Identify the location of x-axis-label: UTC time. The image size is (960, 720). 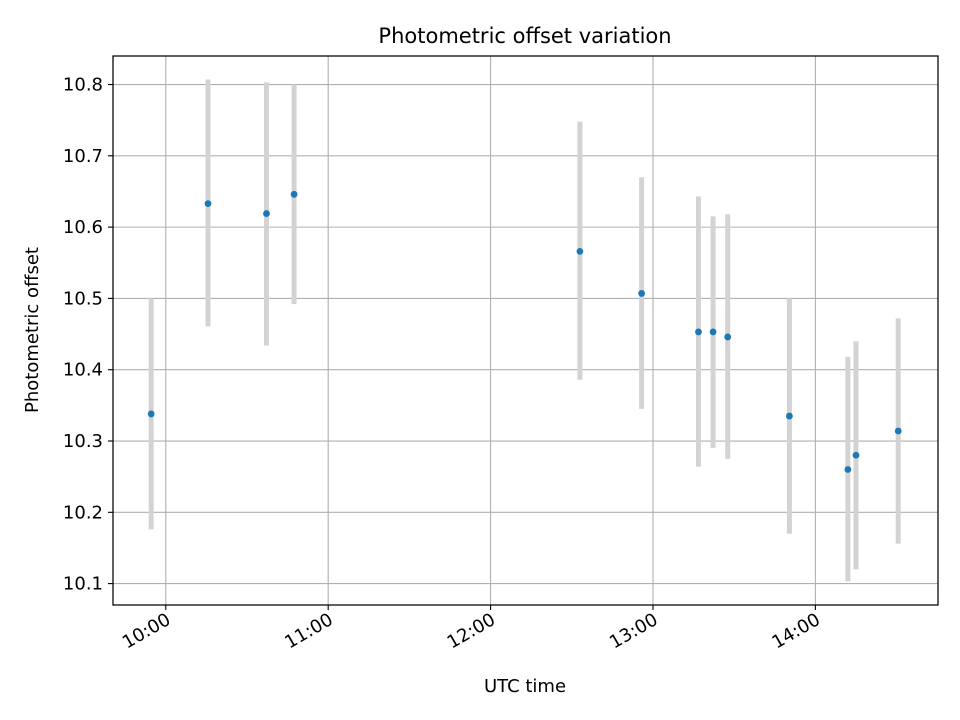
(525, 686).